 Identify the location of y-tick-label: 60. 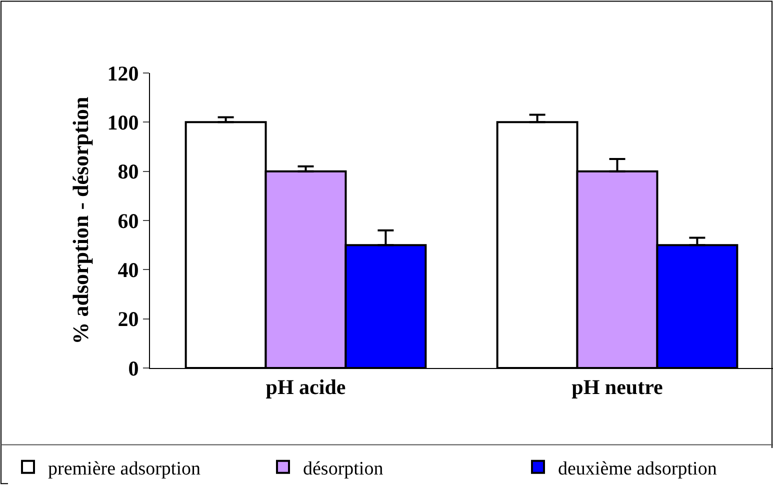
(128, 220).